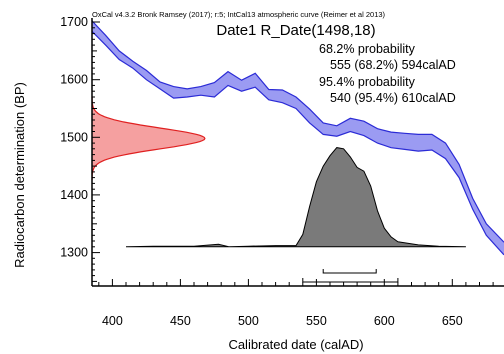 This screenshot has height=354, width=504. I want to click on p68-range: 555 (68.2%) 594calAD, so click(393, 65).